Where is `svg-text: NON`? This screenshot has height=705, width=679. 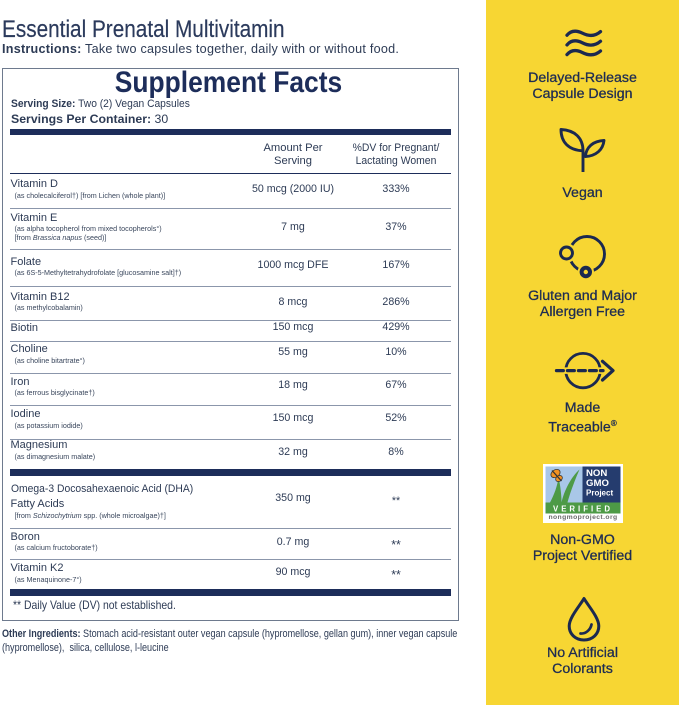
svg-text: NON is located at coordinates (596, 473).